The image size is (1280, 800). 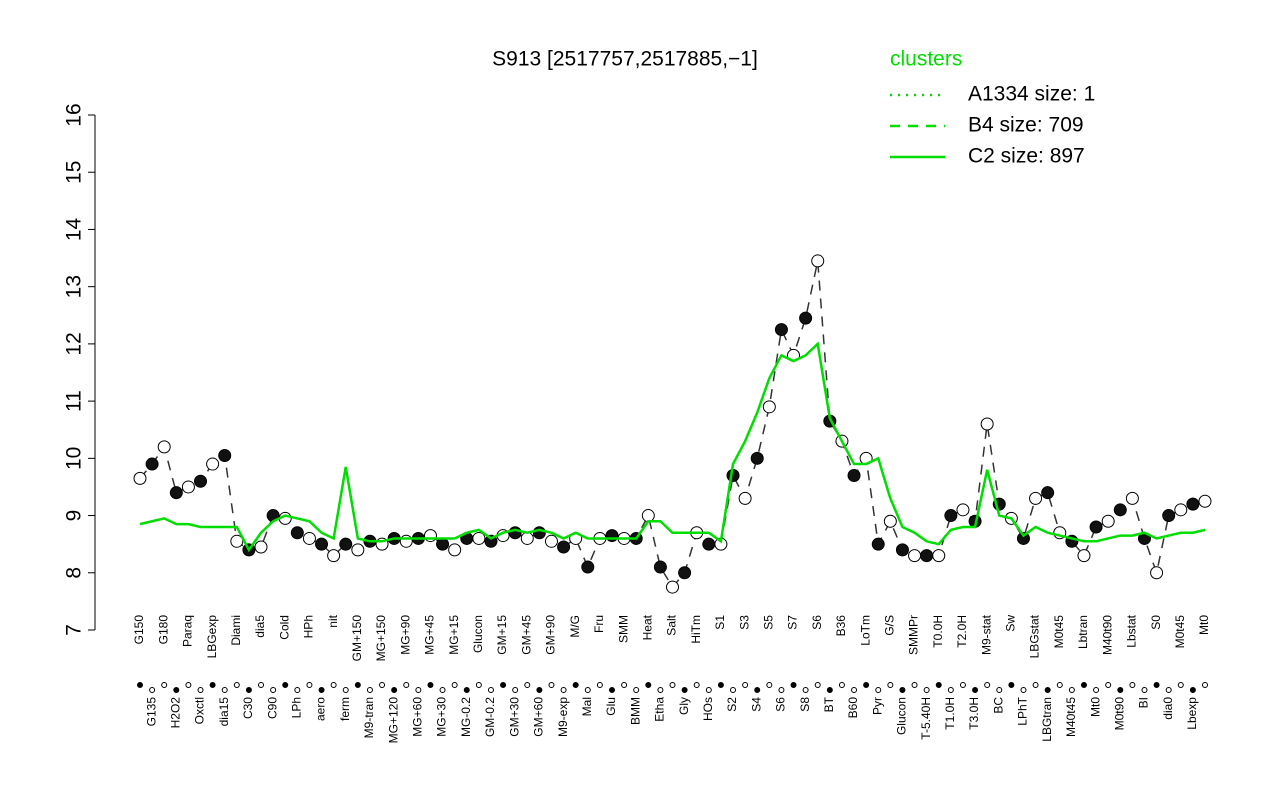 What do you see at coordinates (526, 635) in the screenshot?
I see `x-tick-label: GM+45` at bounding box center [526, 635].